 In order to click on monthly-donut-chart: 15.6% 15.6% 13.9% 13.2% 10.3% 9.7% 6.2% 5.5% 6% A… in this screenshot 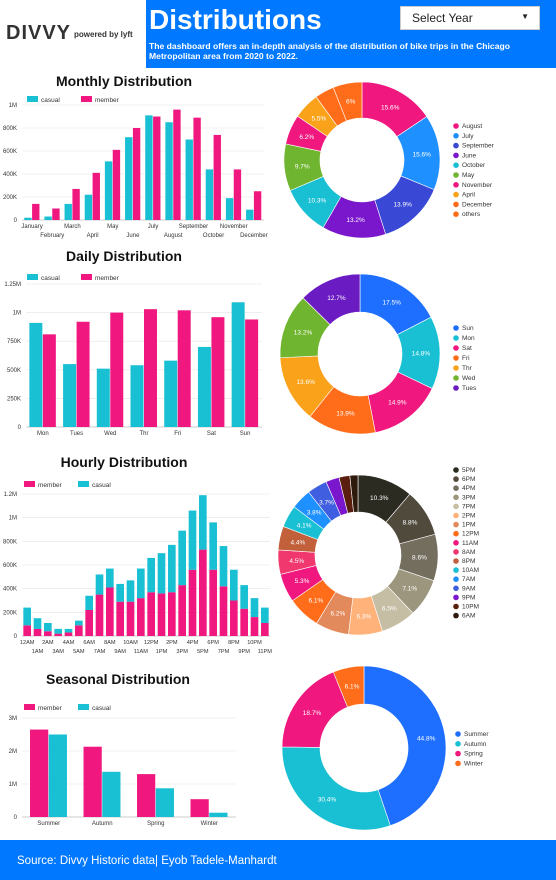, I will do `click(389, 160)`.